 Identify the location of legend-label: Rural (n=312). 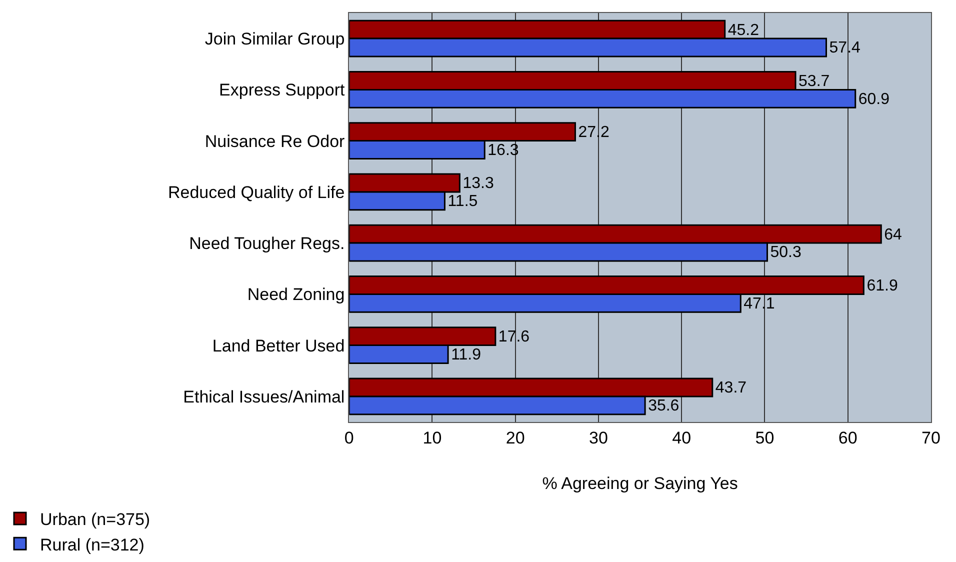
(92, 544).